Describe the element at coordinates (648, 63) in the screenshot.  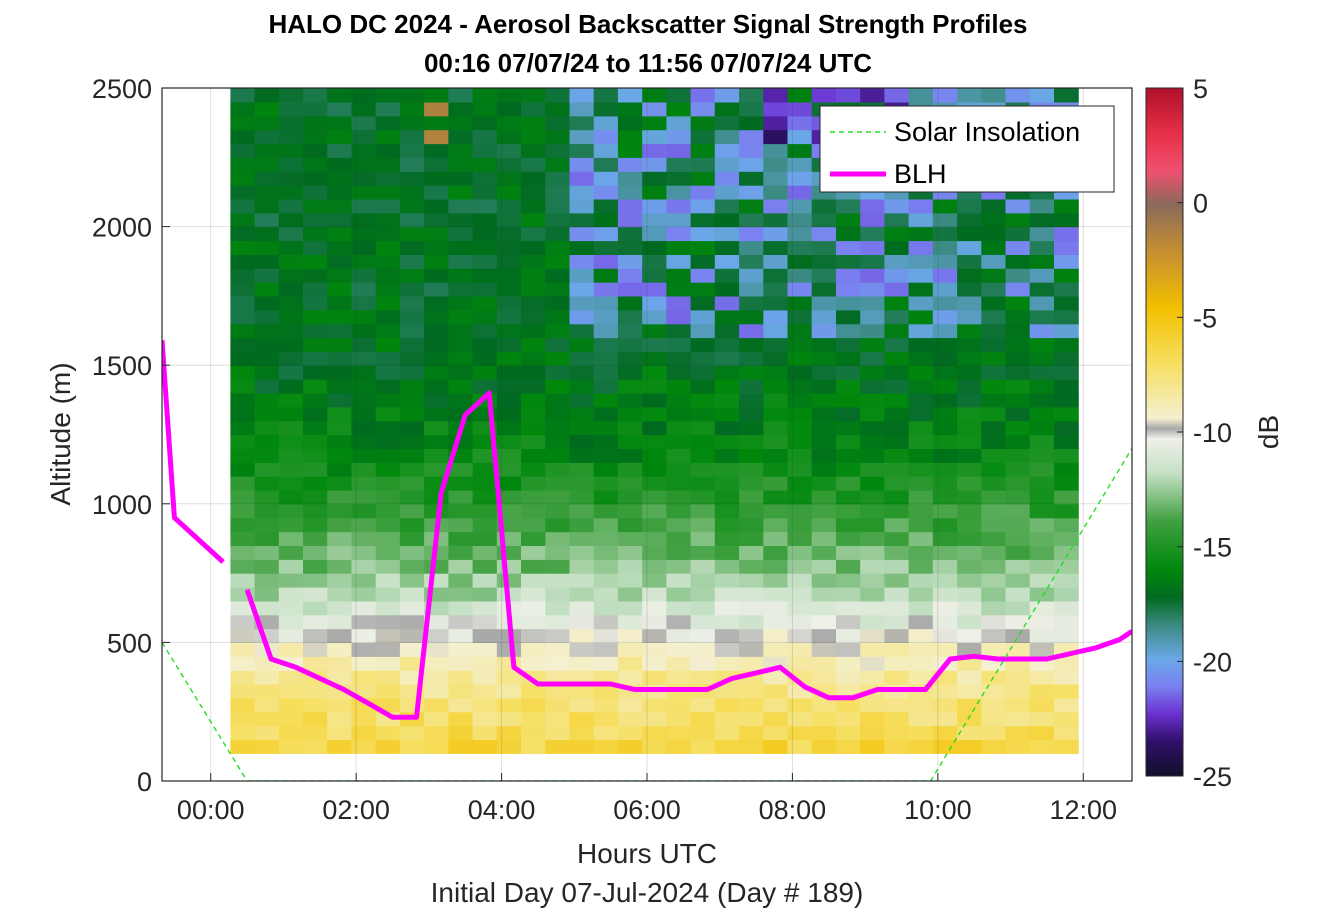
I see `chart-subtitle: 00:16 07/07/24 to 11:56 07/07/24 UTC` at that location.